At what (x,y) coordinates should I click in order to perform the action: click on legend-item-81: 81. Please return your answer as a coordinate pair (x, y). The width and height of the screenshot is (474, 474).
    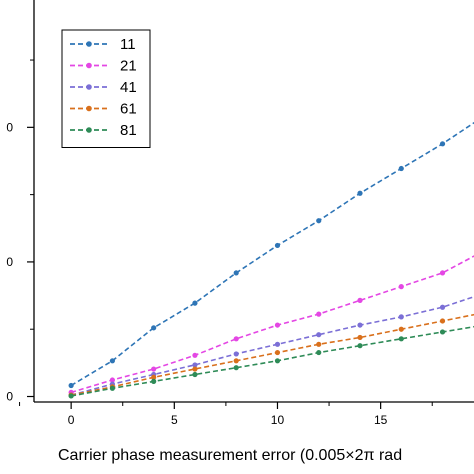
    Looking at the image, I should click on (103, 130).